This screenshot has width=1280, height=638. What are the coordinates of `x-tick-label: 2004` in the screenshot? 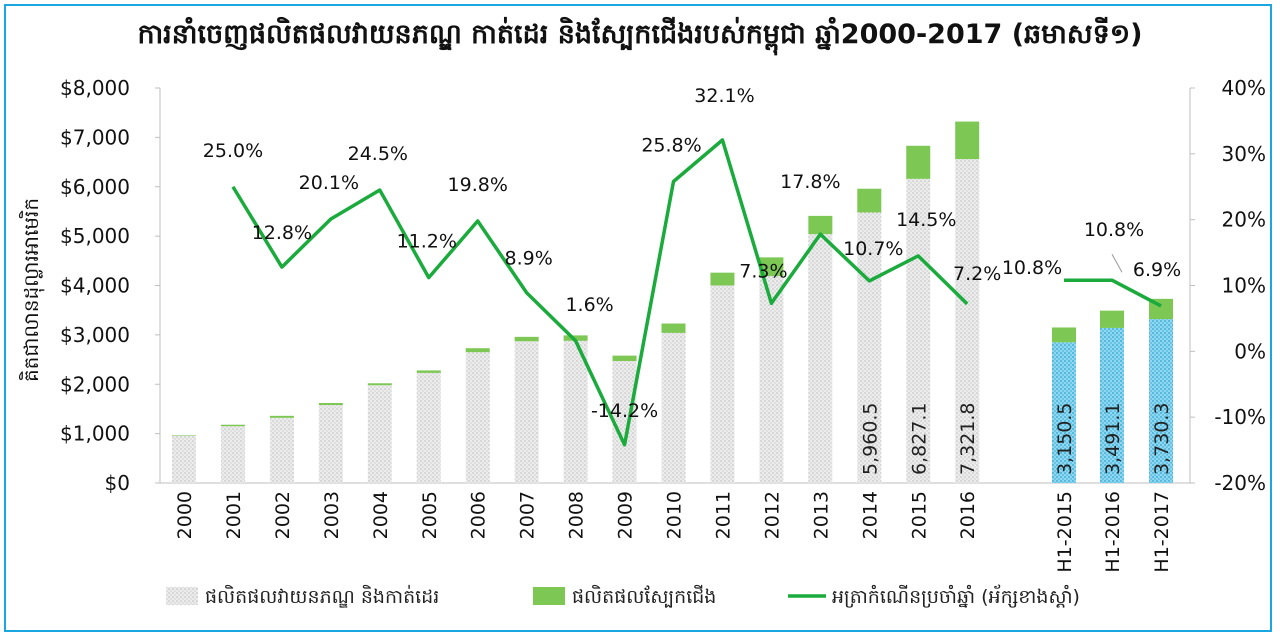 It's located at (381, 515).